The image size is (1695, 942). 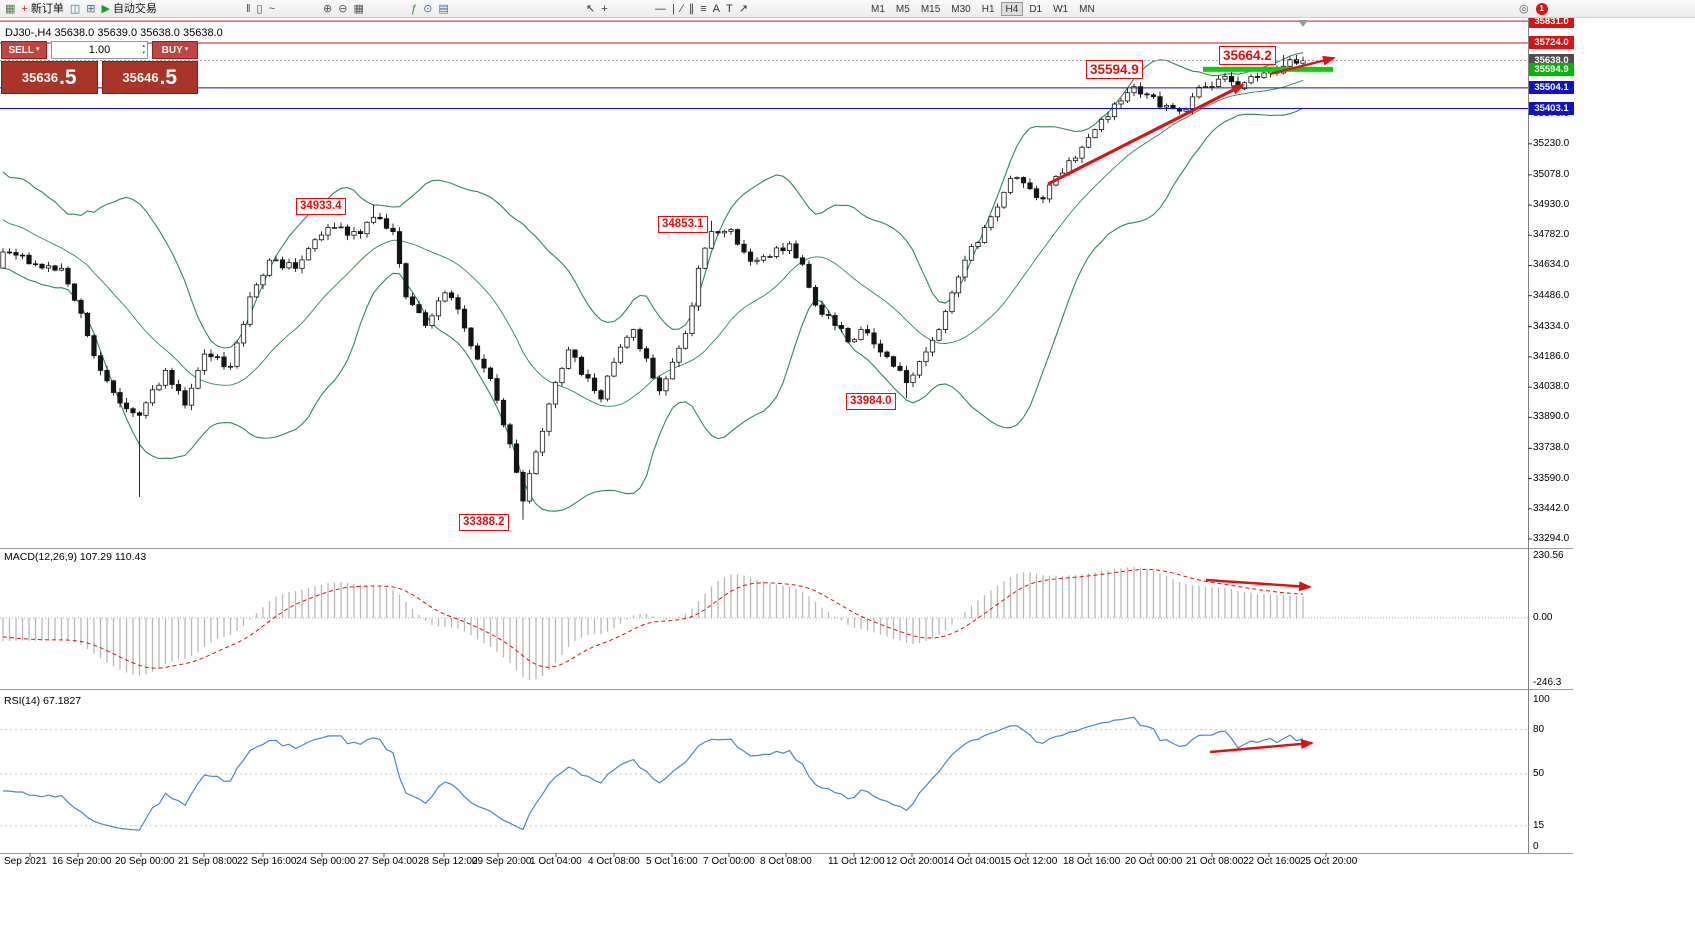 What do you see at coordinates (1061, 9) in the screenshot?
I see `timeframe-W1: W1` at bounding box center [1061, 9].